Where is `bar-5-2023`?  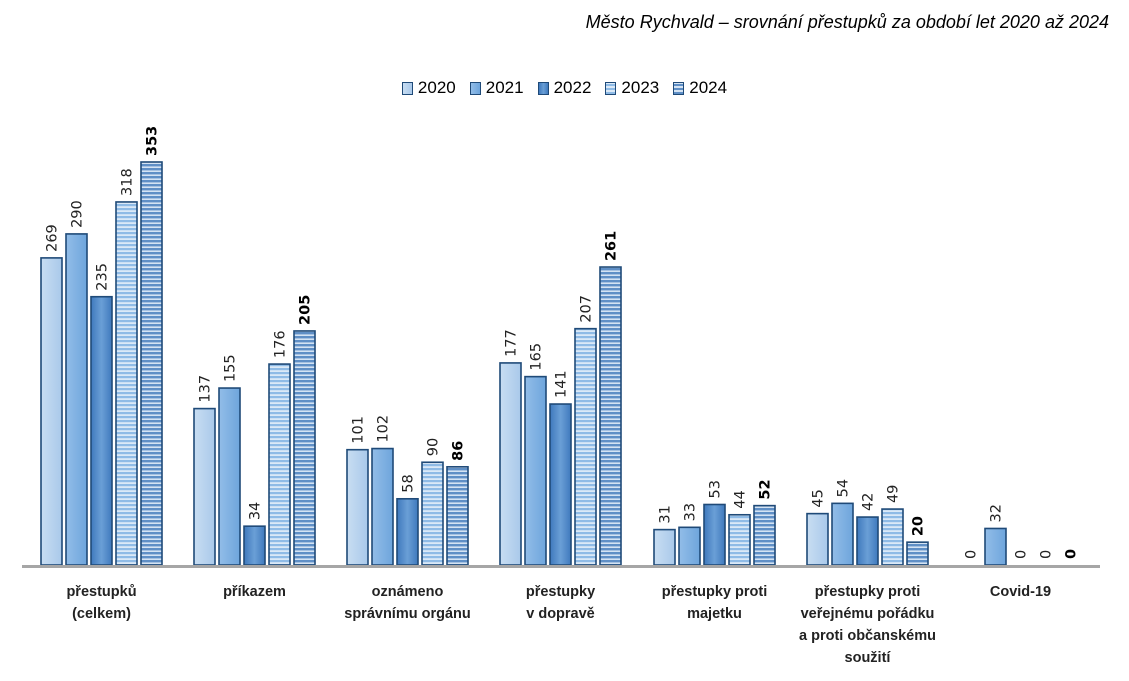 bar-5-2023 is located at coordinates (892, 537).